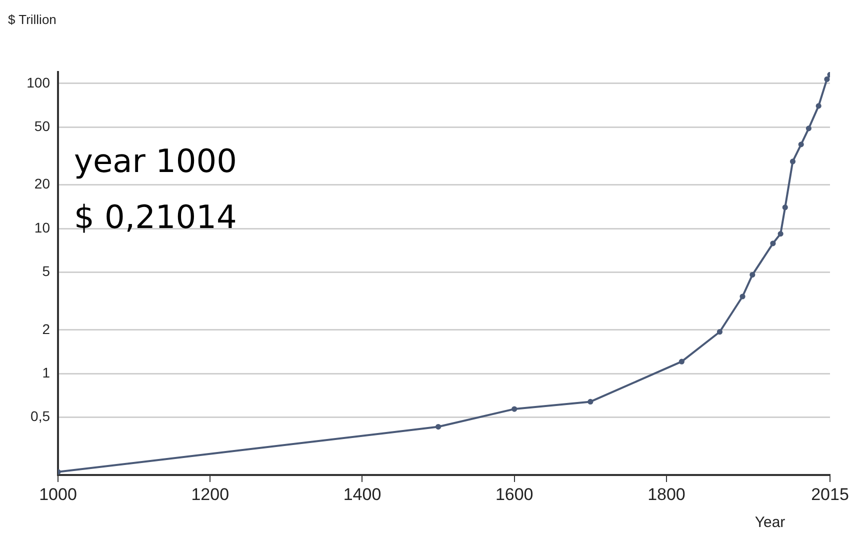  What do you see at coordinates (42, 227) in the screenshot?
I see `y-tick-label: 10` at bounding box center [42, 227].